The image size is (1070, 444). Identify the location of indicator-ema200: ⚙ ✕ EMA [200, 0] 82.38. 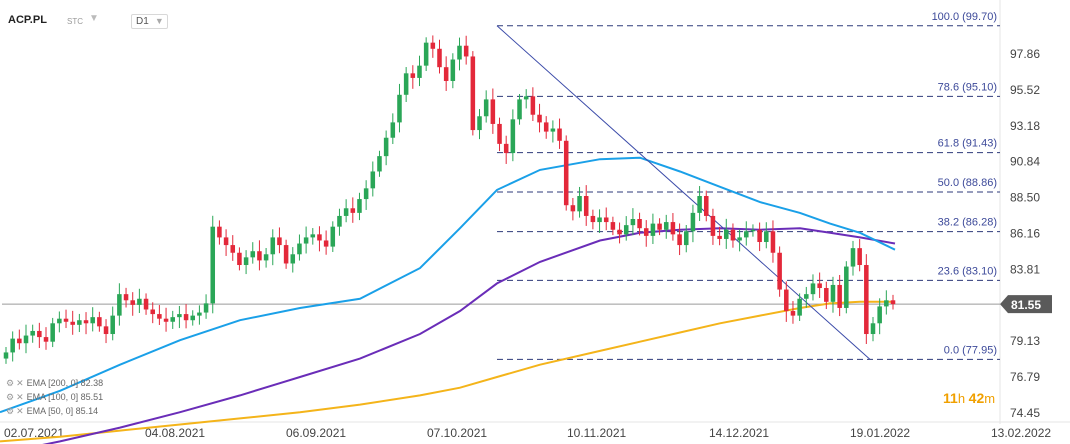
(54, 383).